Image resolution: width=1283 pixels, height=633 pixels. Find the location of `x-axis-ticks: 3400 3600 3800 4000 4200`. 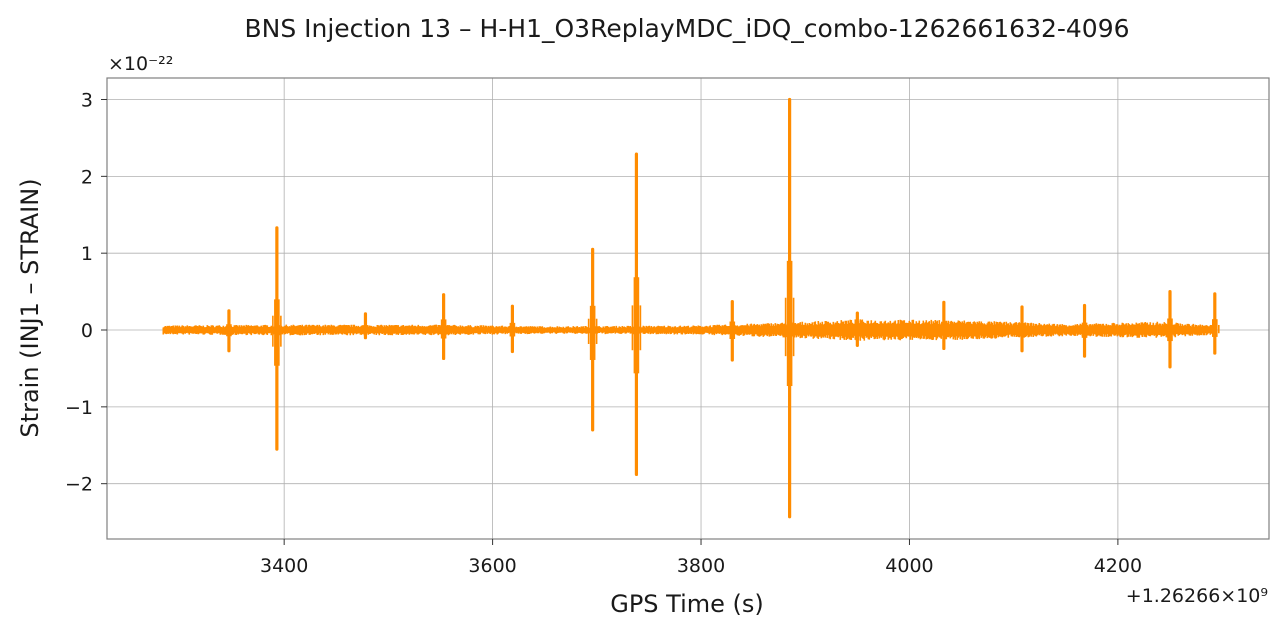

x-axis-ticks: 3400 3600 3800 4000 4200 is located at coordinates (701, 558).